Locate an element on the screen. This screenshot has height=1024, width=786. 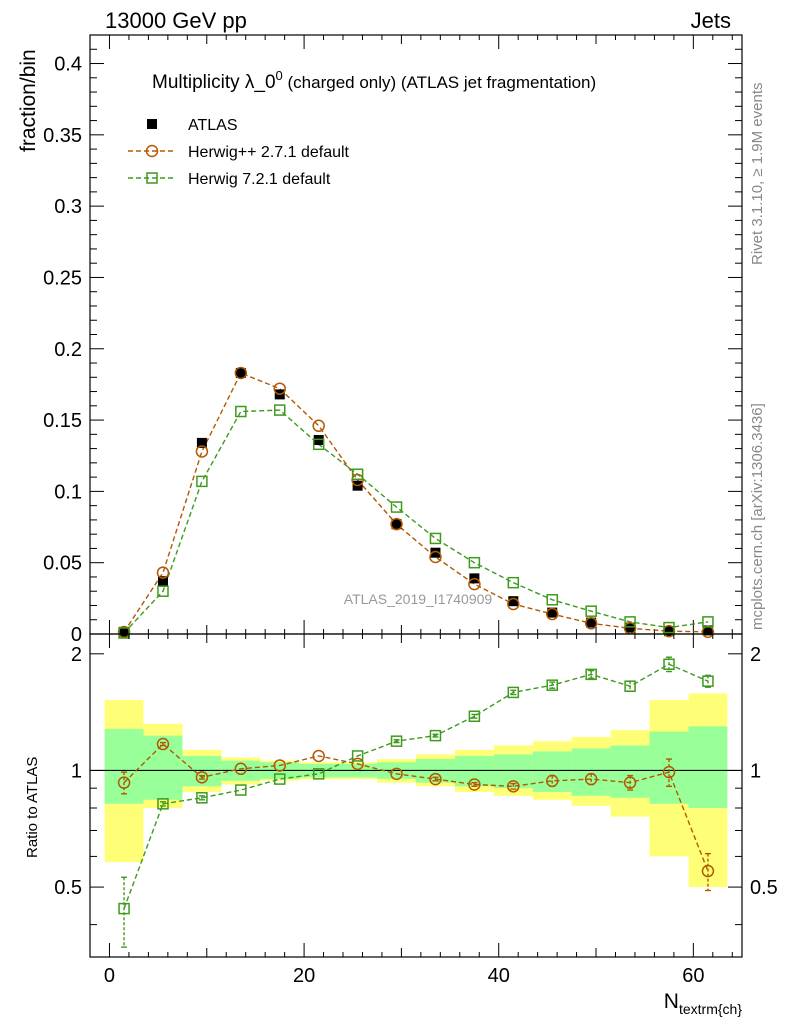
legend-label: ATLAS is located at coordinates (213, 125).